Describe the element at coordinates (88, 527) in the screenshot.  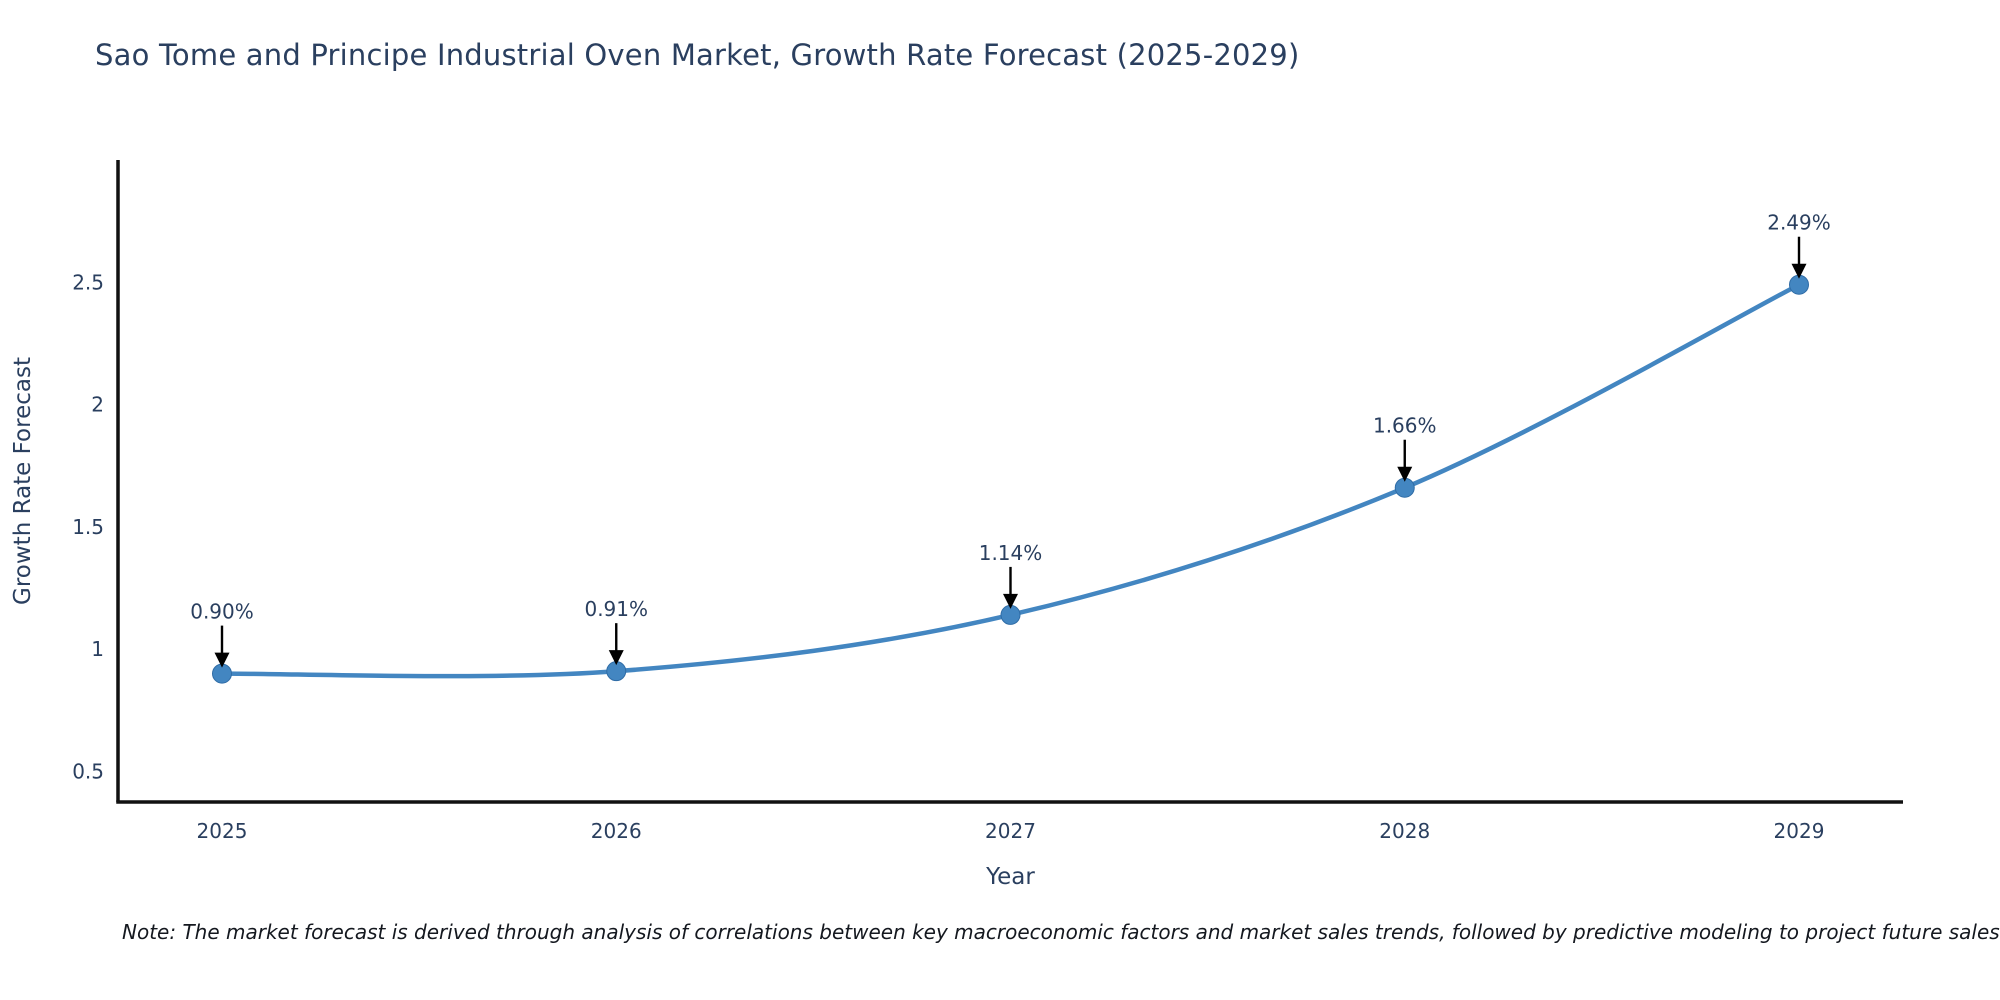
I see `y-tick-label: 1.5` at that location.